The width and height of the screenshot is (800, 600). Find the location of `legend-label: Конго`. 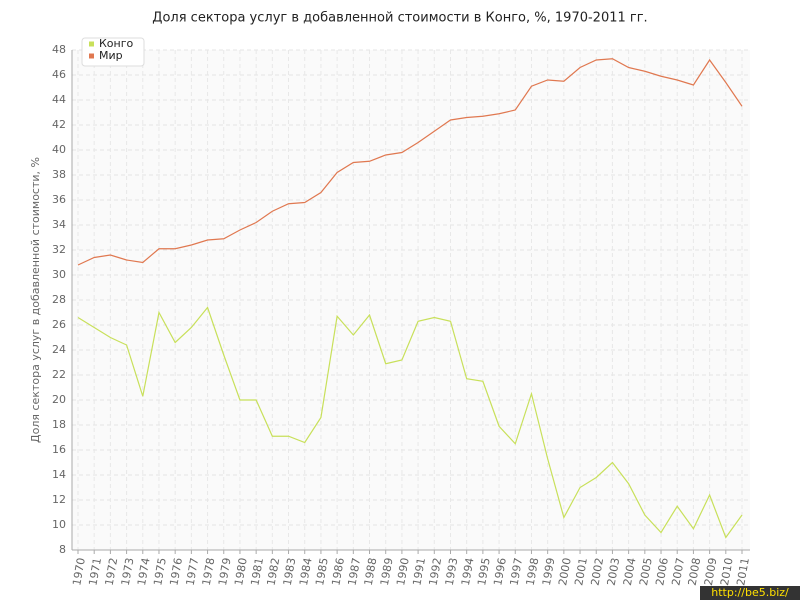

legend-label: Конго is located at coordinates (116, 43).